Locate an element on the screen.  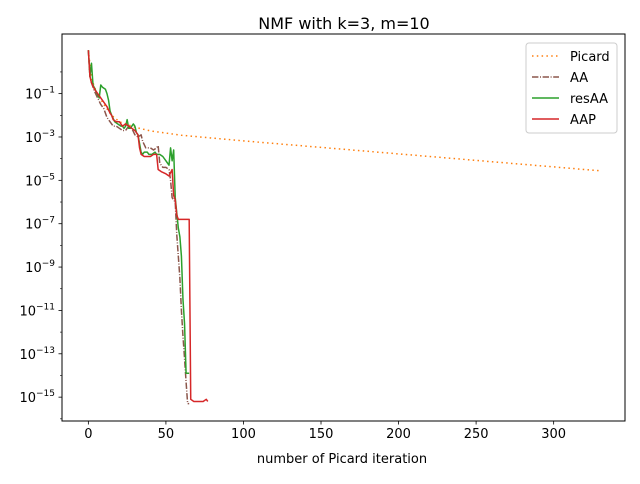
legend-box is located at coordinates (571, 88).